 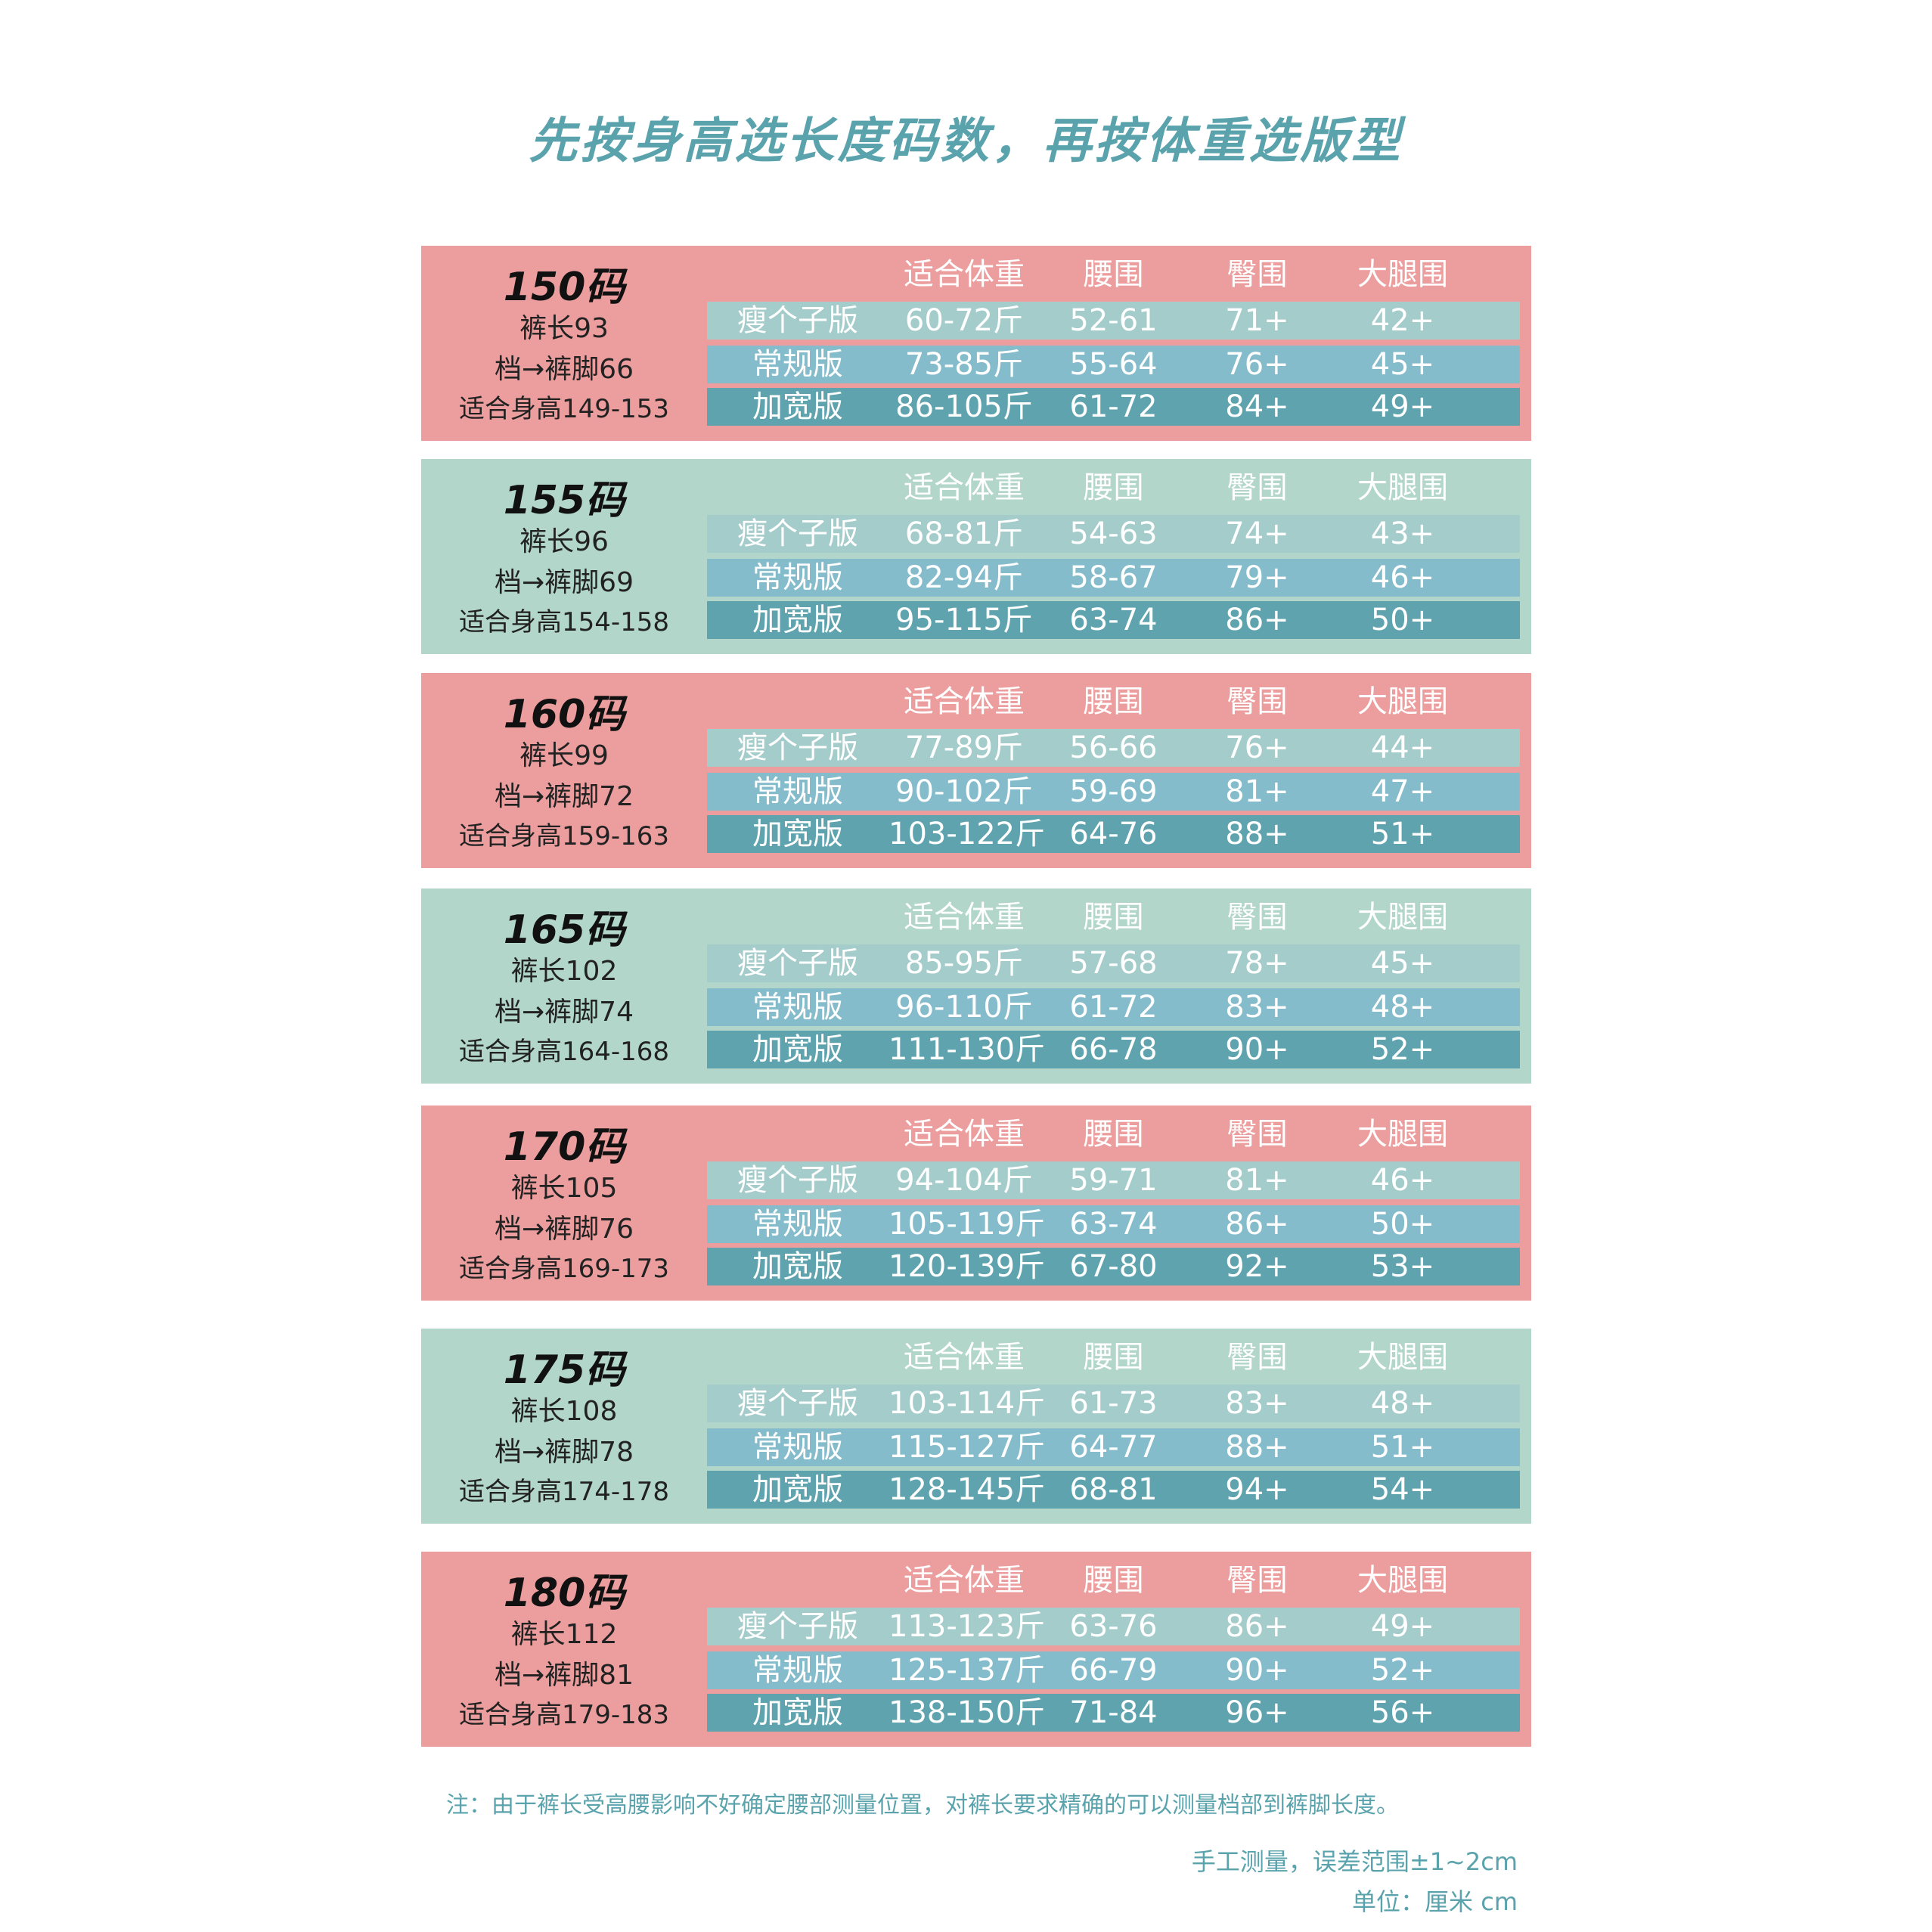 What do you see at coordinates (966, 141) in the screenshot?
I see `page-title: 先按身高选长度码数，再按体重选版型` at bounding box center [966, 141].